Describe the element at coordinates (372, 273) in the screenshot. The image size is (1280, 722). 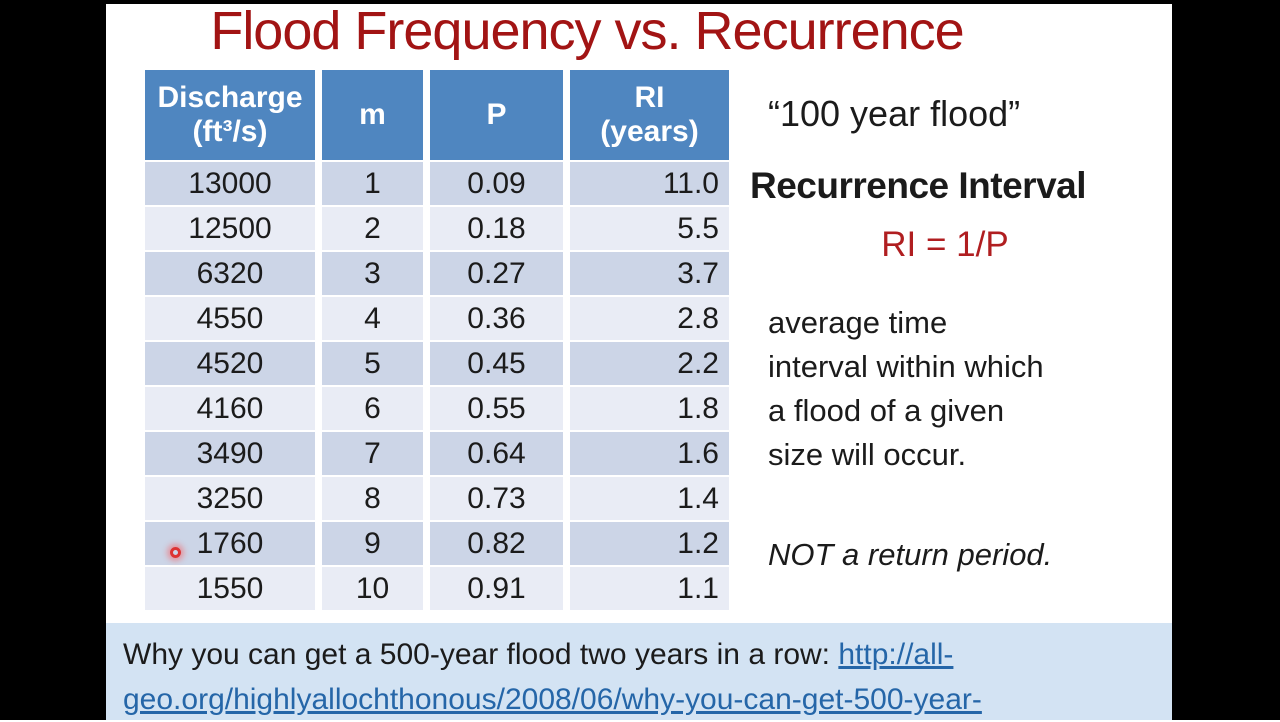
I see `table-cell: 3` at that location.